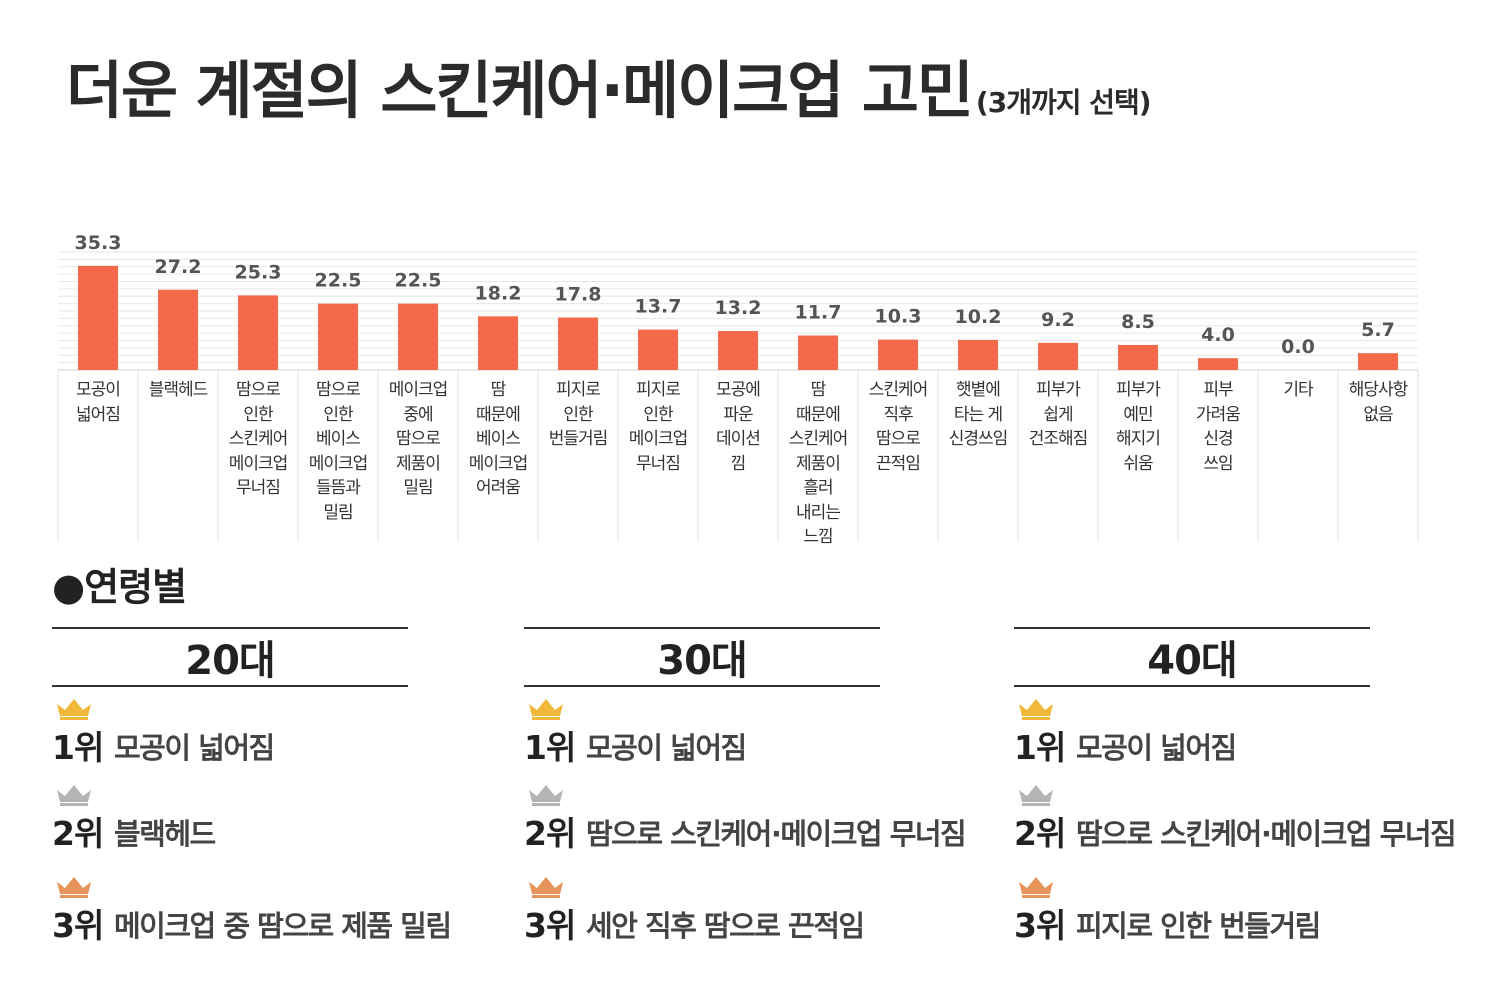 The height and width of the screenshot is (1004, 1500). What do you see at coordinates (578, 294) in the screenshot?
I see `bar-value-label: 17.8` at bounding box center [578, 294].